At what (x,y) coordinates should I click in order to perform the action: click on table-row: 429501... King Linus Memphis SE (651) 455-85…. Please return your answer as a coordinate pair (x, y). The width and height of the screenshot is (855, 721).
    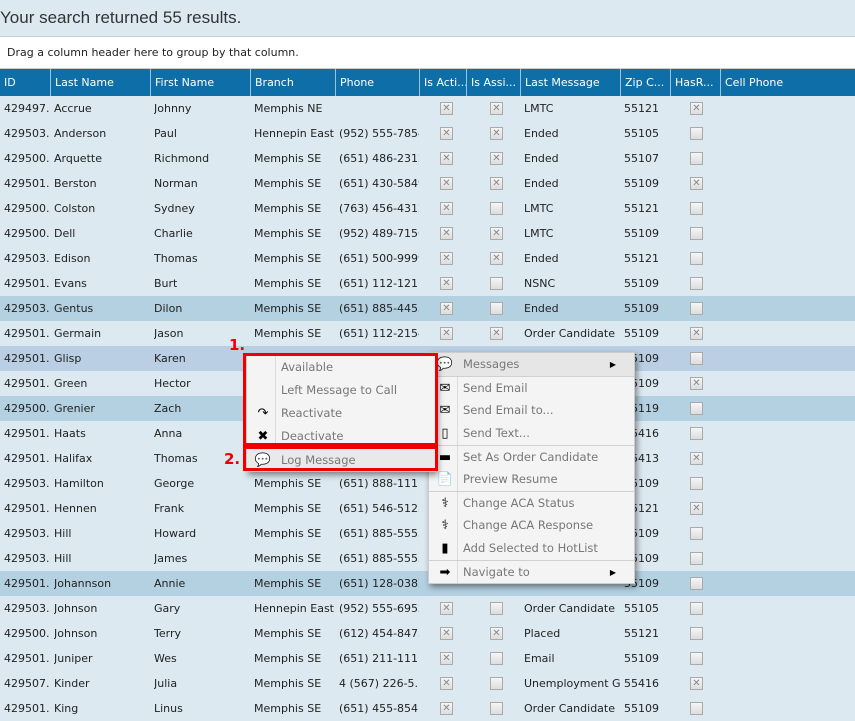
    Looking at the image, I should click on (427, 708).